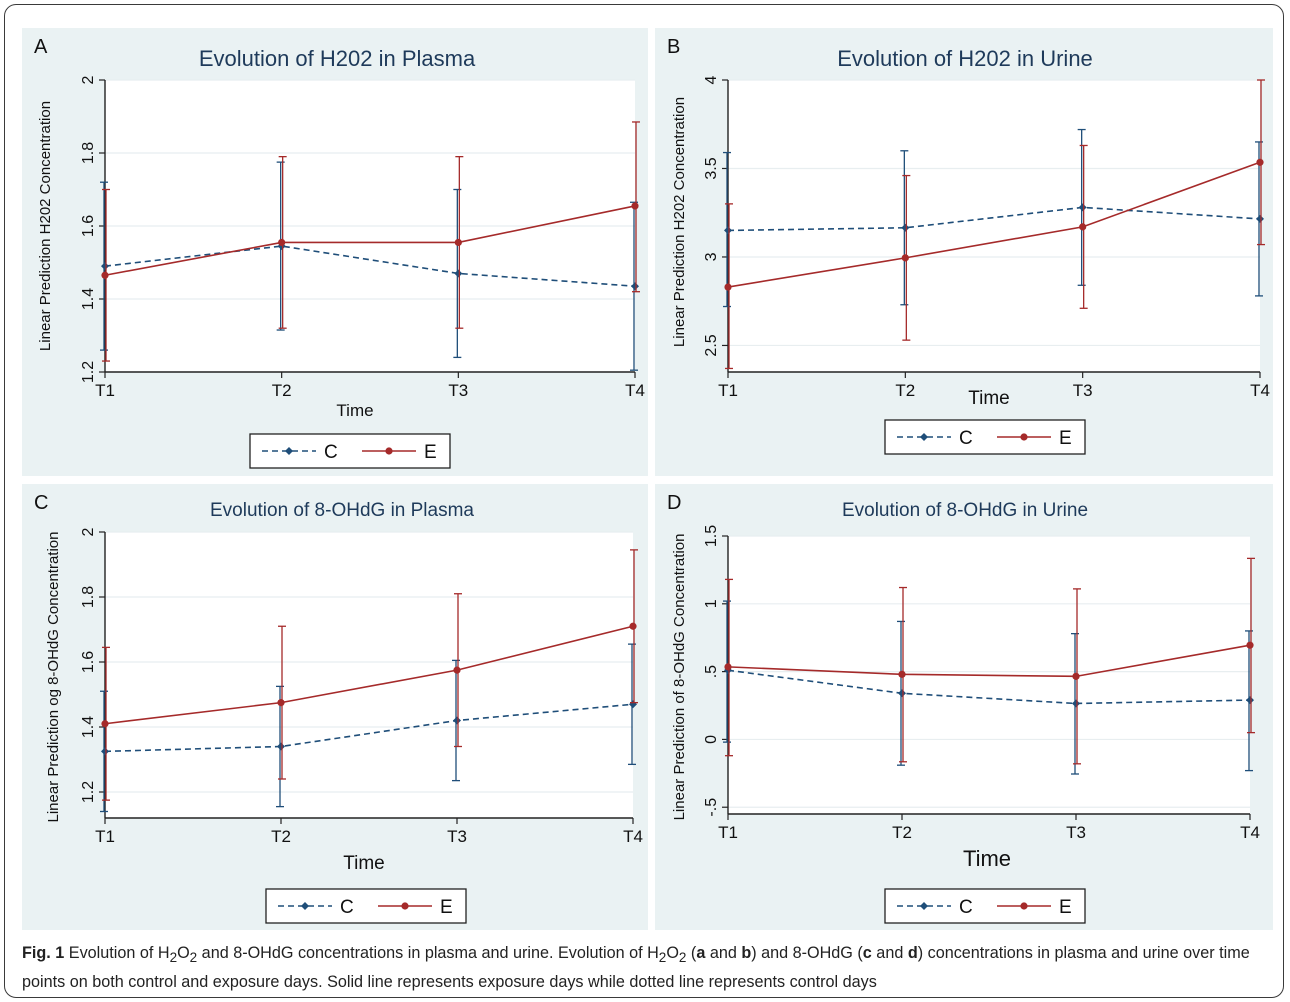  I want to click on caption-sub: 2, so click(173, 958).